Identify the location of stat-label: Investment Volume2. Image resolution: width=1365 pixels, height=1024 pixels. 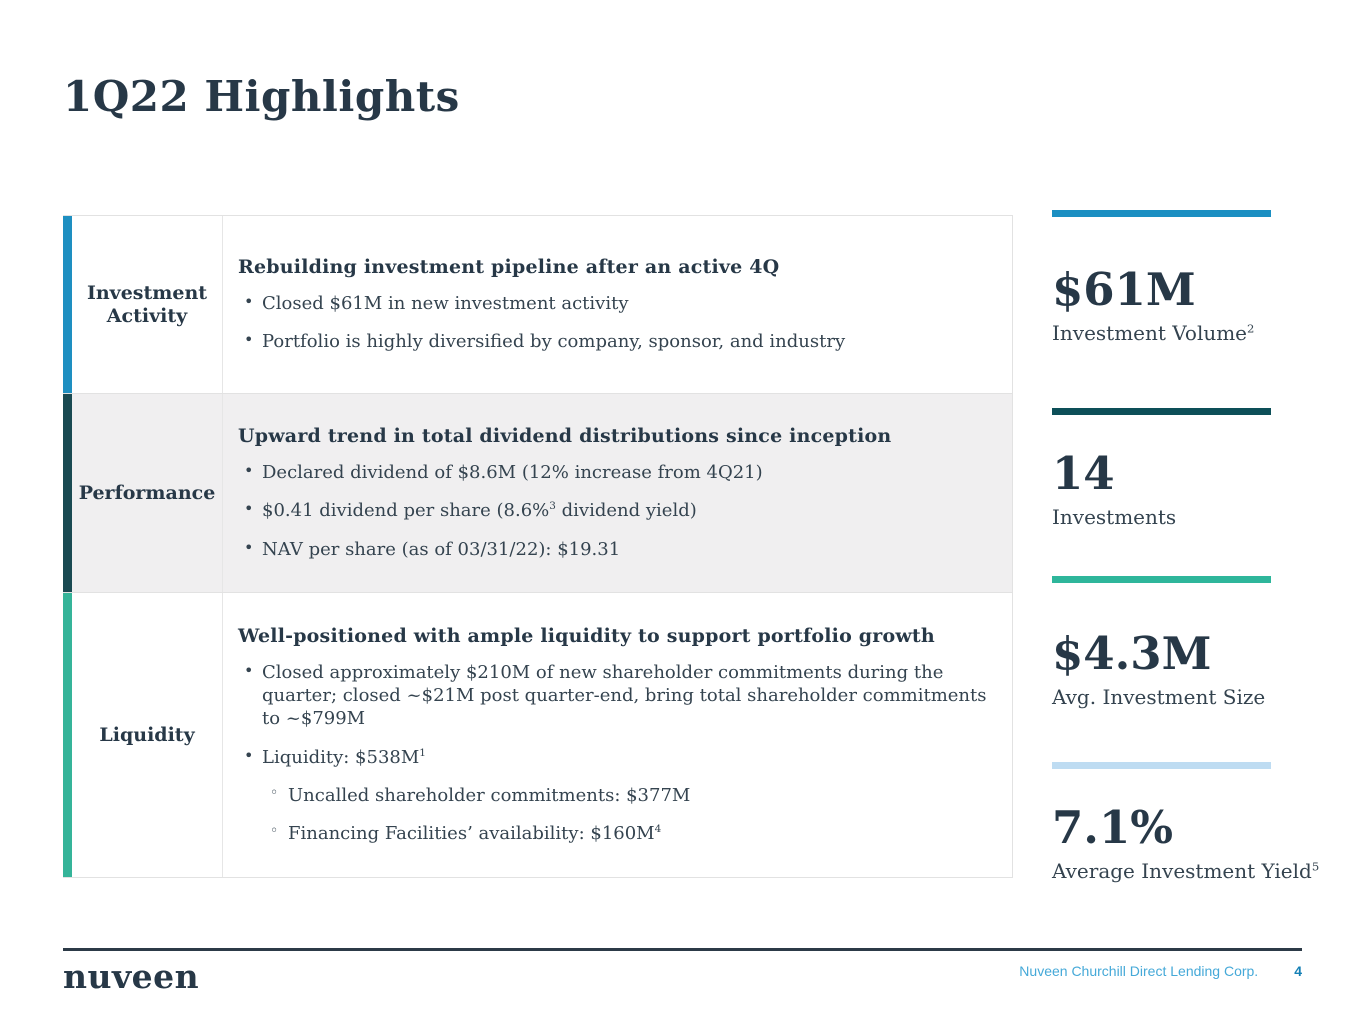
(1153, 333).